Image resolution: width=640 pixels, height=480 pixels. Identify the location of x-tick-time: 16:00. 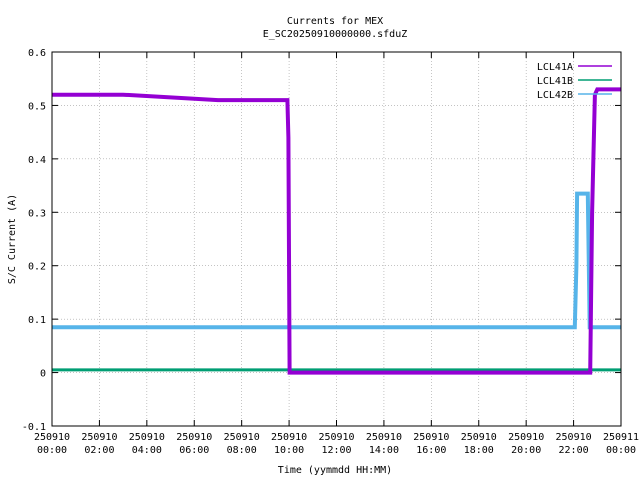
(431, 450).